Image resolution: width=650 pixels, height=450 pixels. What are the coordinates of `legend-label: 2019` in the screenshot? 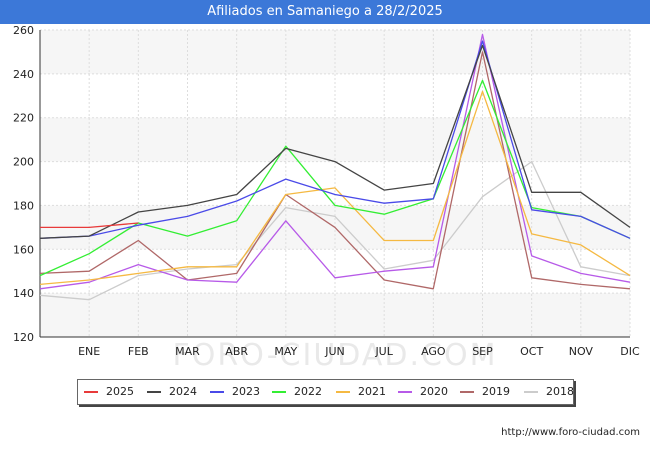 It's located at (496, 391).